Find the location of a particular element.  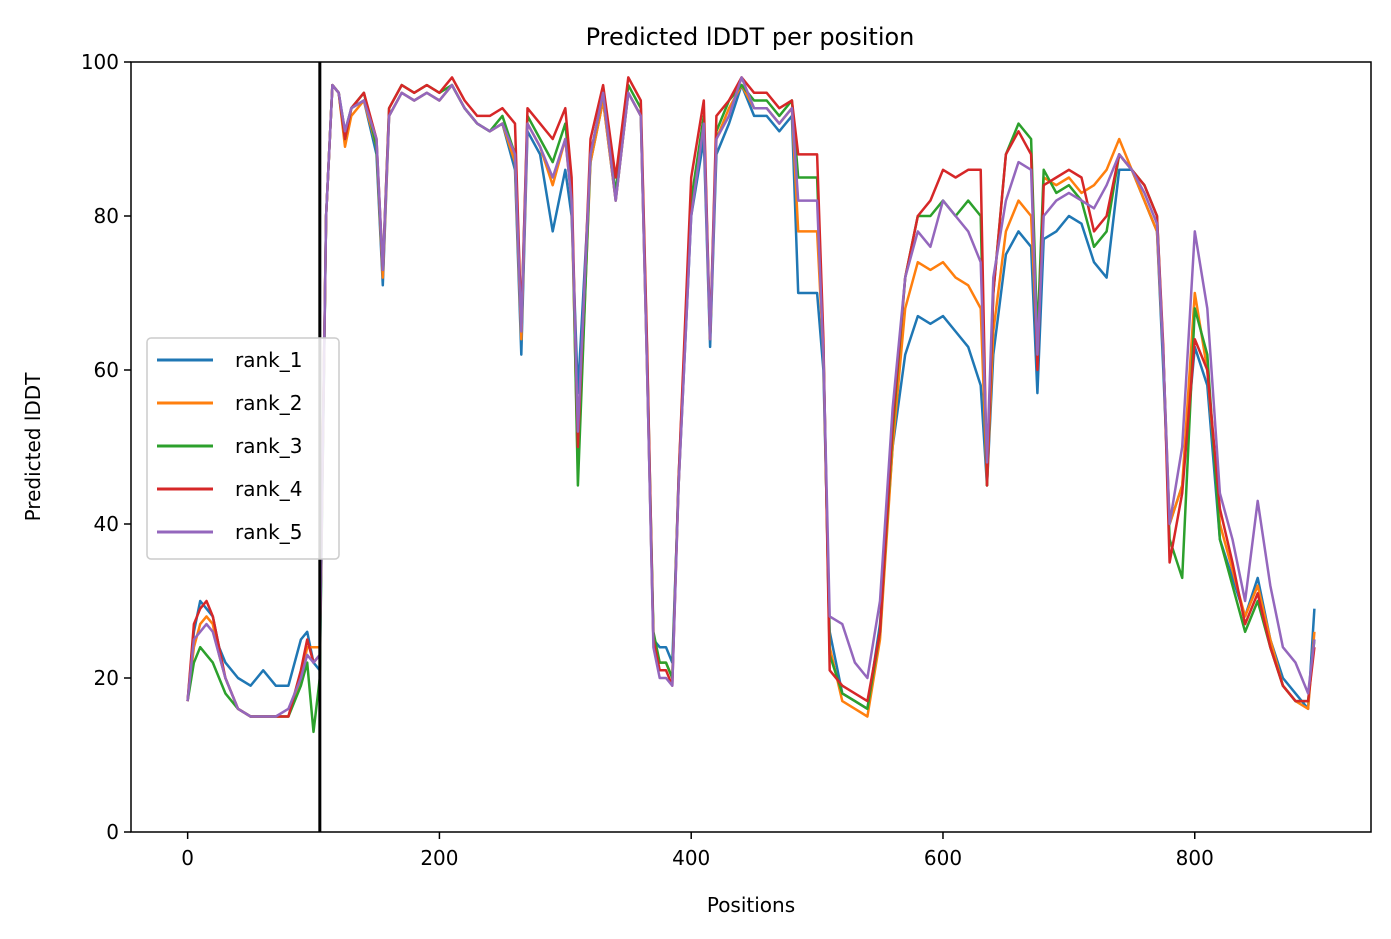

legend-box is located at coordinates (243, 448).